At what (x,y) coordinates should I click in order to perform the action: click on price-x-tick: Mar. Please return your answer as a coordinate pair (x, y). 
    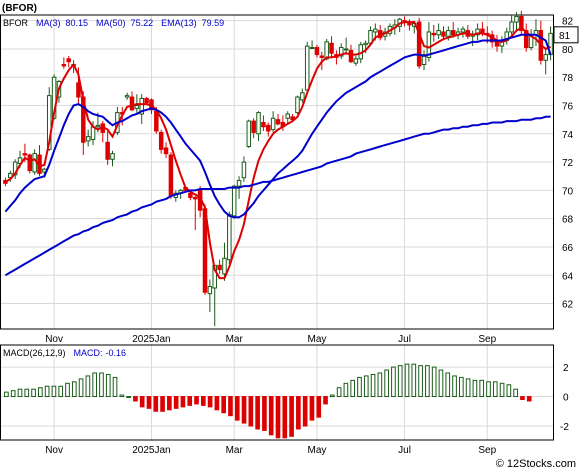
    Looking at the image, I should click on (235, 339).